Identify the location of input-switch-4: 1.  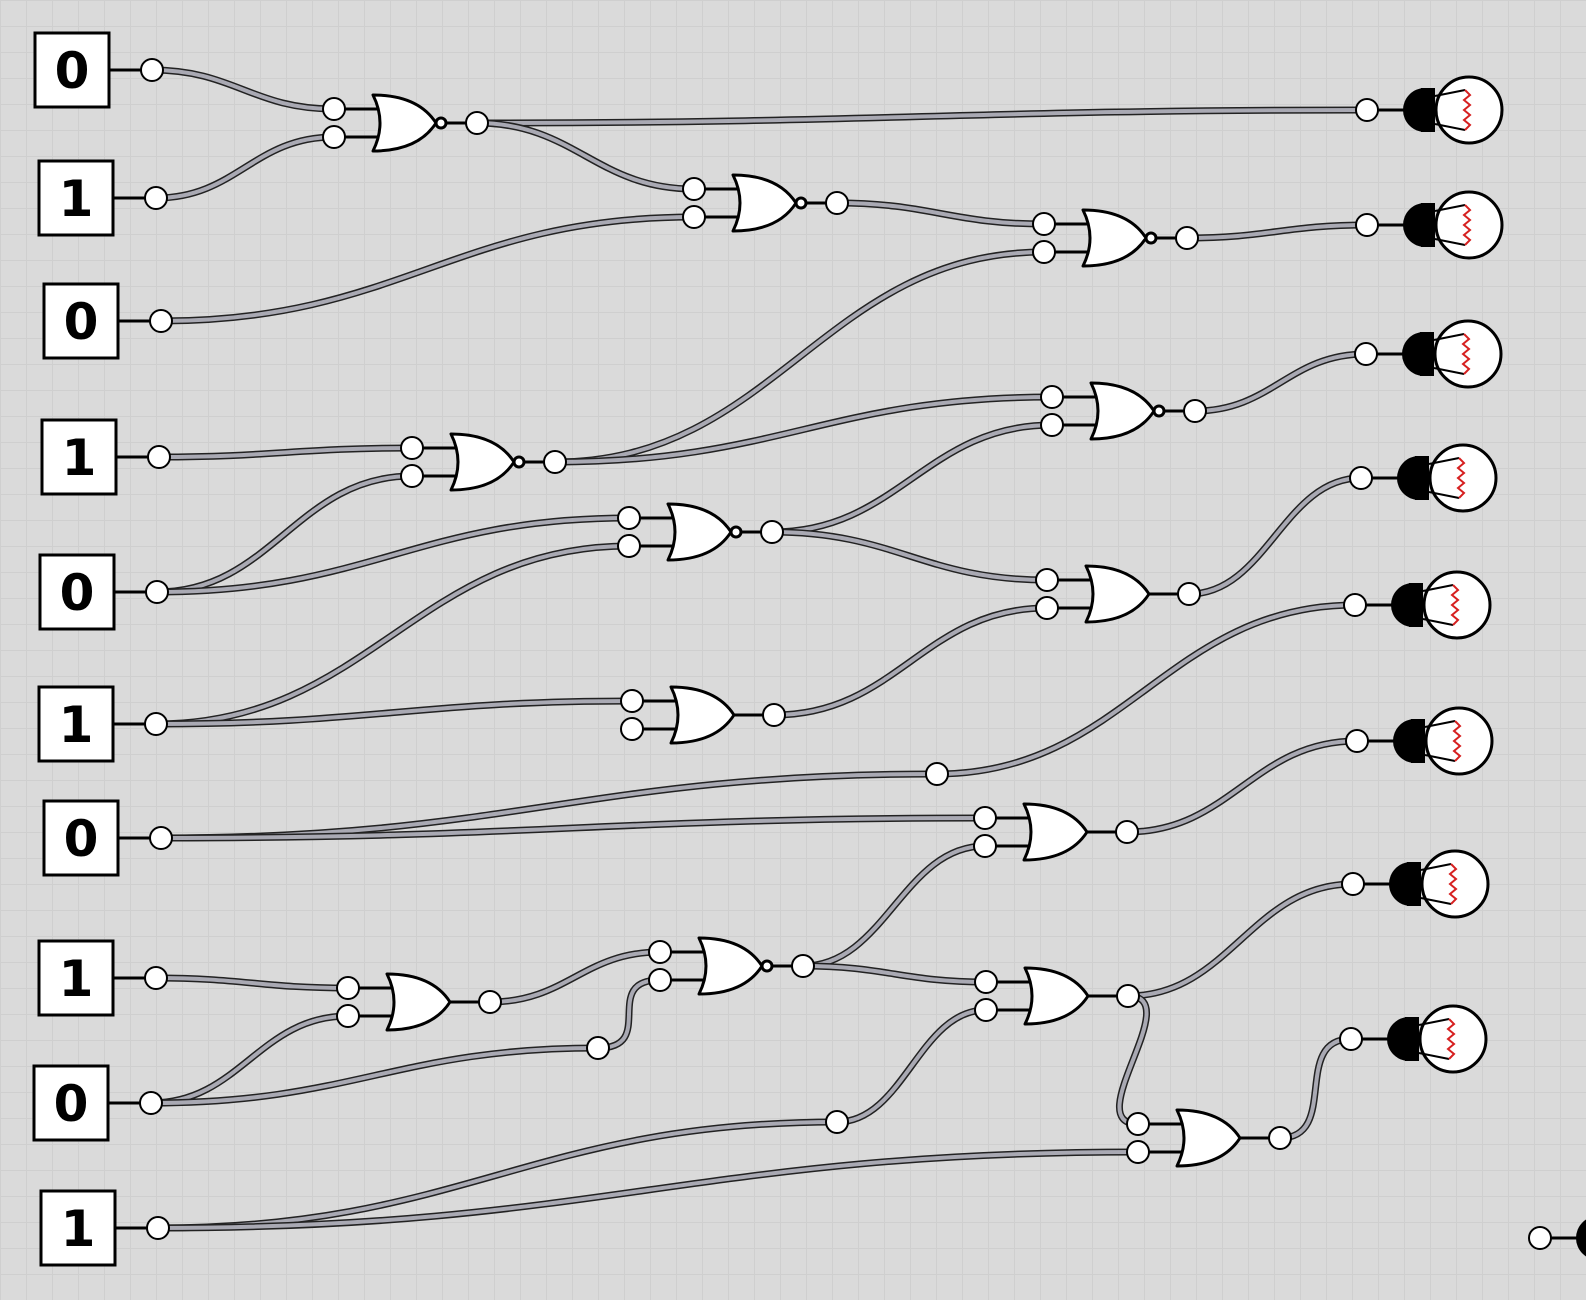
(105, 457).